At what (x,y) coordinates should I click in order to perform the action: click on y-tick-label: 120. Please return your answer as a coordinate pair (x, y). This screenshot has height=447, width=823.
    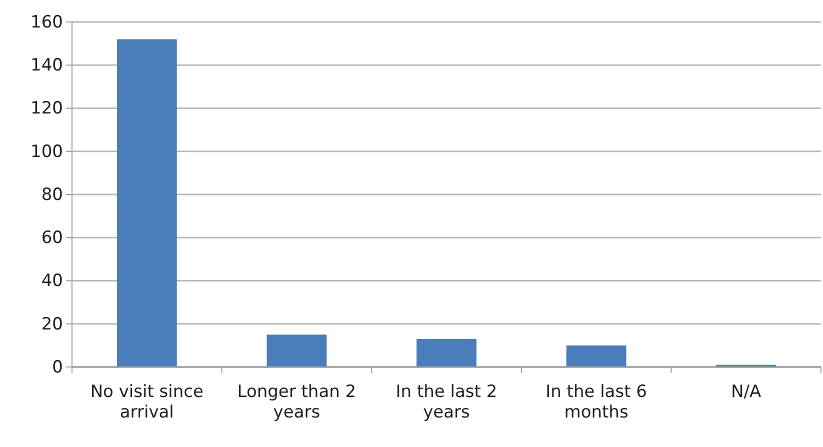
    Looking at the image, I should click on (46, 108).